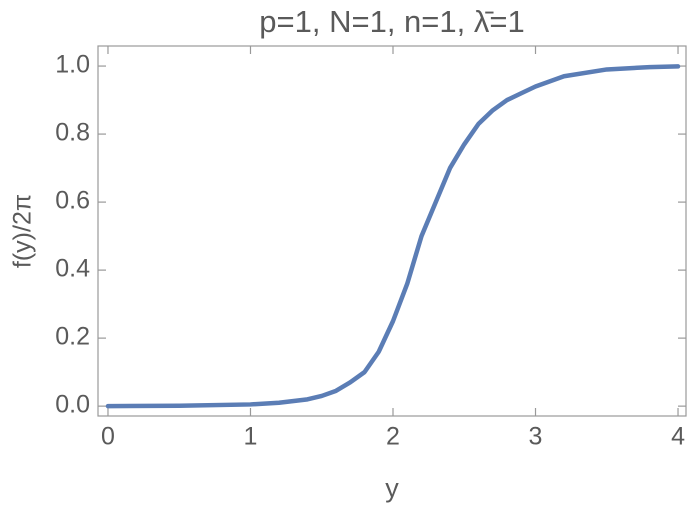  Describe the element at coordinates (72, 133) in the screenshot. I see `y-tick-label: 0.8` at that location.